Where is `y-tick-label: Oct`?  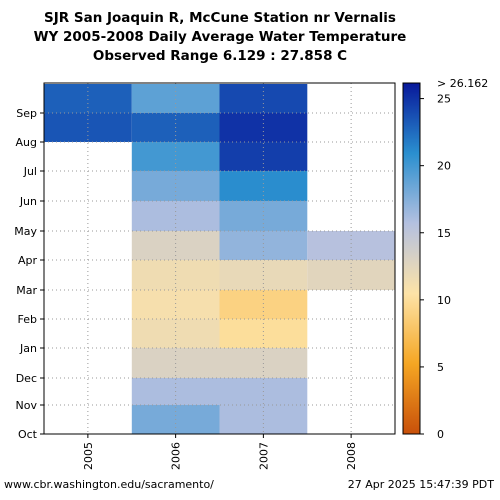 y-tick-label: Oct is located at coordinates (28, 434).